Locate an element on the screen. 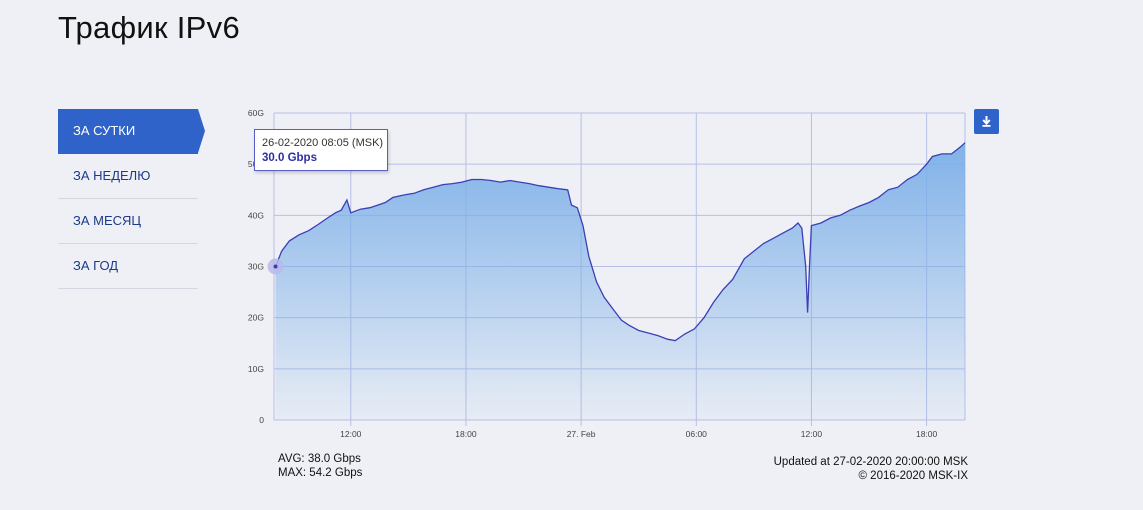 The width and height of the screenshot is (1143, 510). y-tick-label: 20G is located at coordinates (256, 318).